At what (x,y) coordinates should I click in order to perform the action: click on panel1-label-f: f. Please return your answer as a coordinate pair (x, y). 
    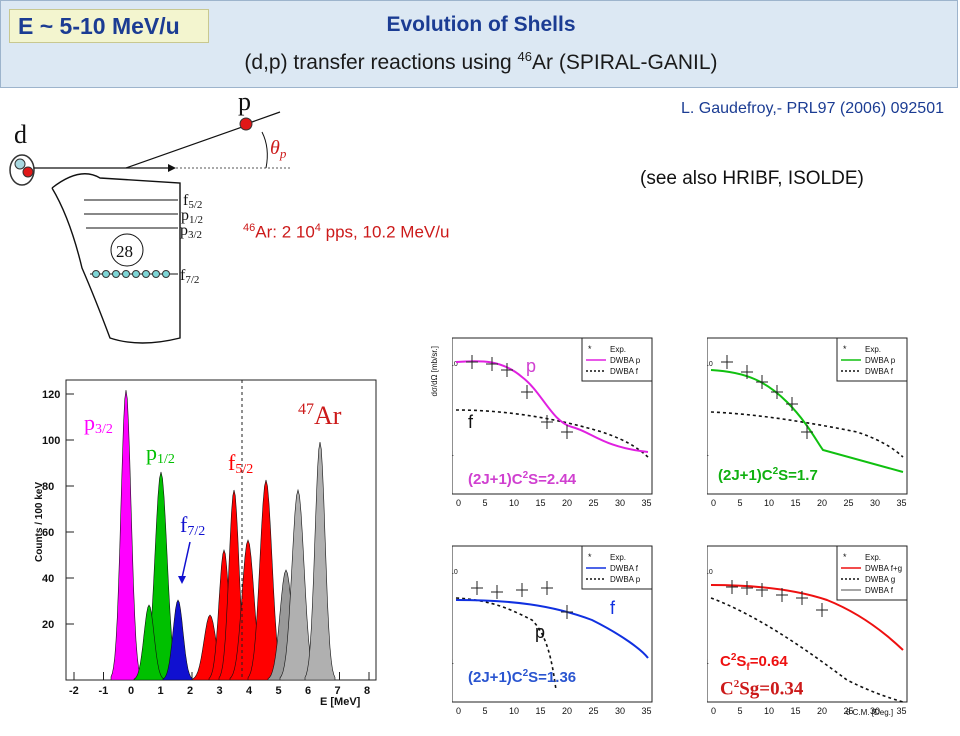
    Looking at the image, I should click on (471, 422).